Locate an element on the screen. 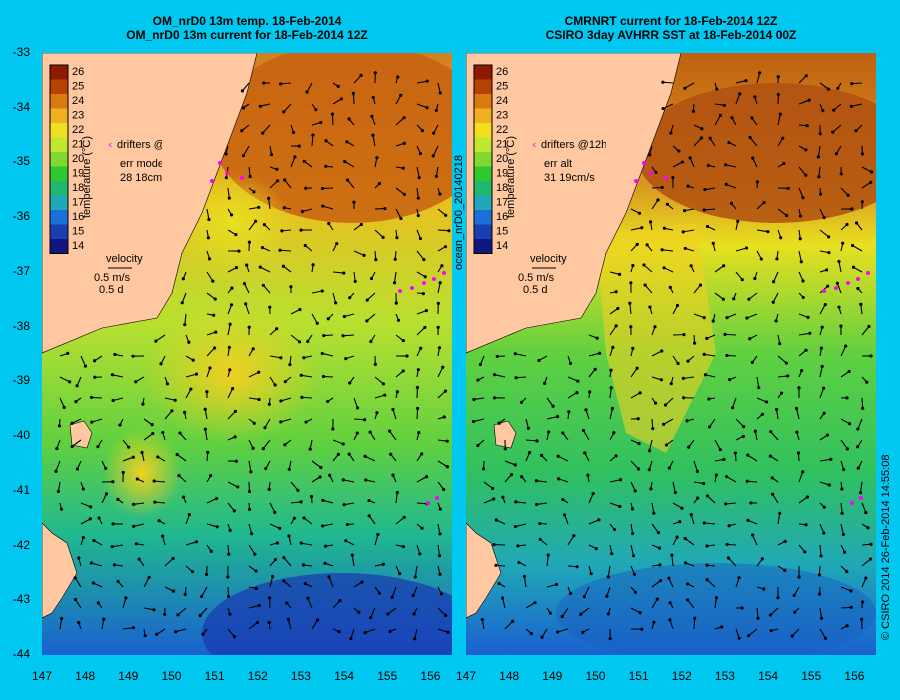  colorbar-tick-label: 18 is located at coordinates (78, 188).